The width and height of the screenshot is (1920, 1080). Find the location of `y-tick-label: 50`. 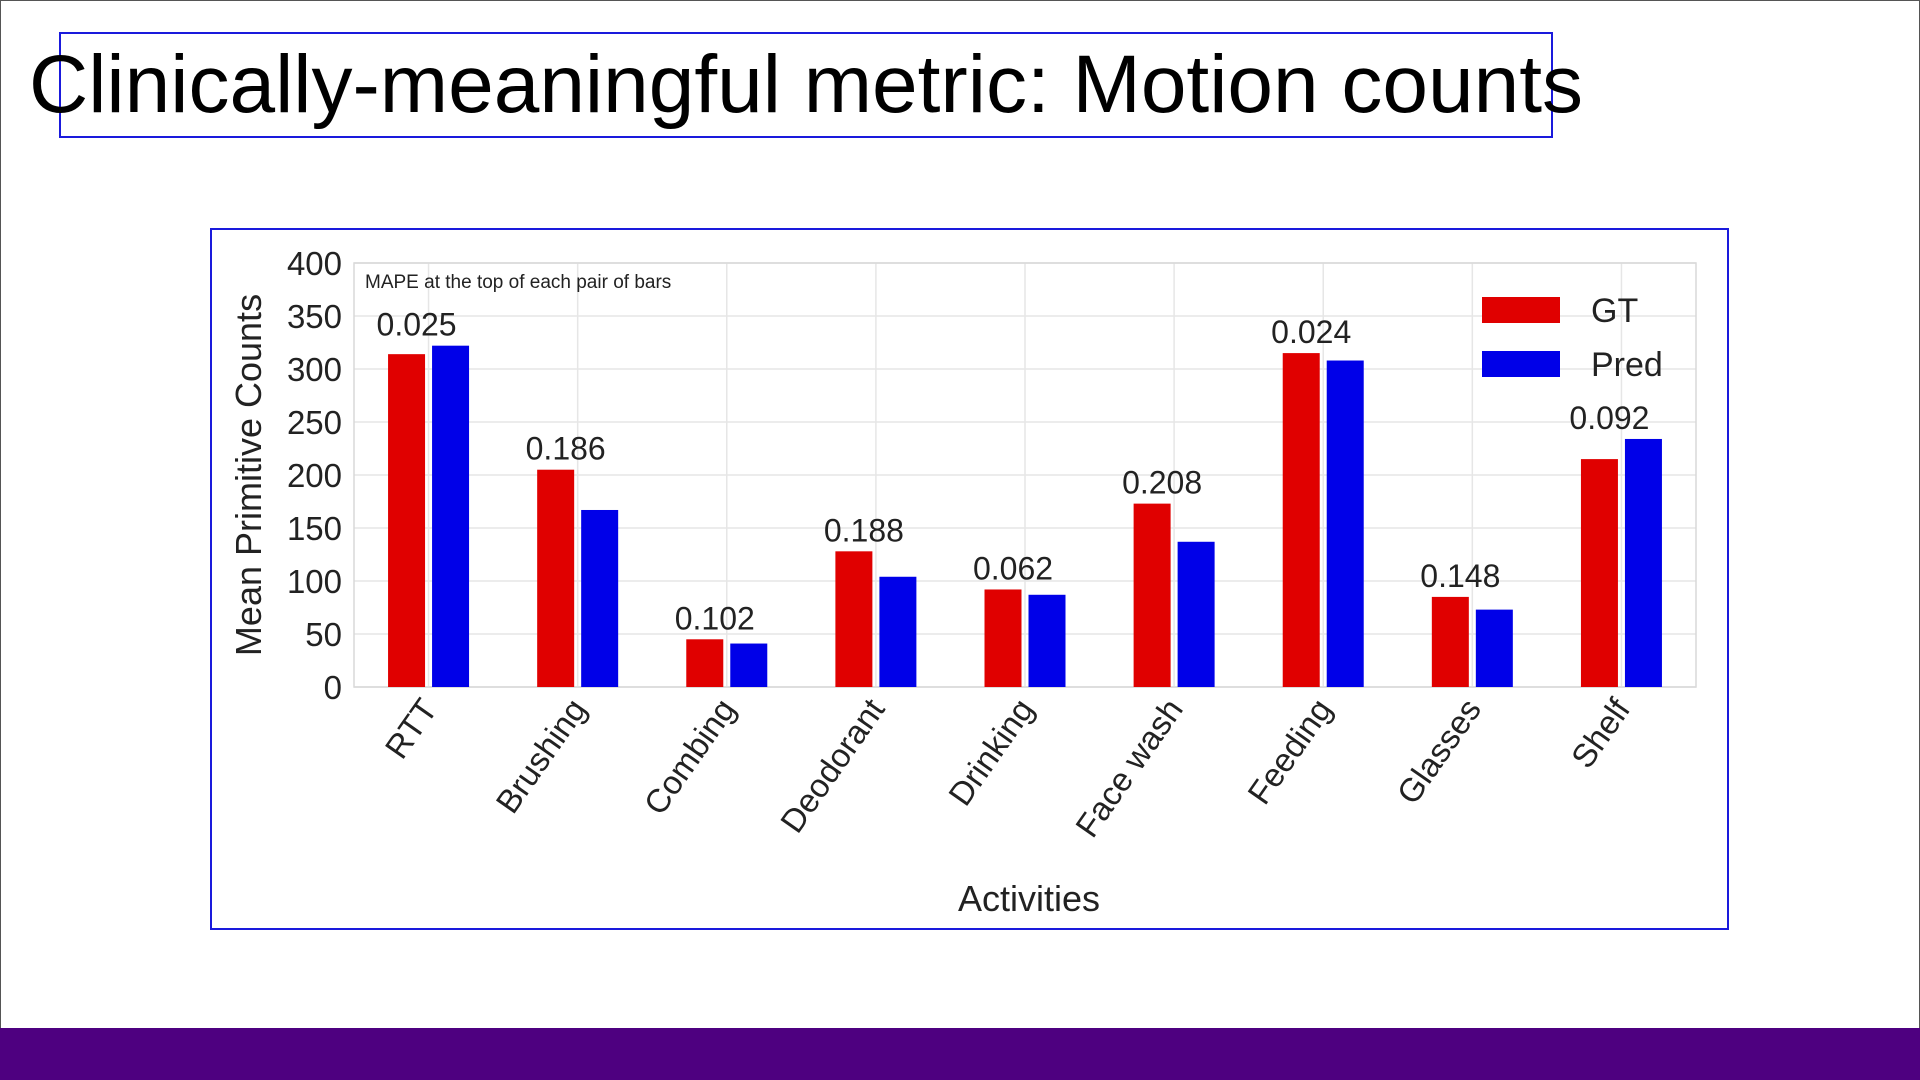

y-tick-label: 50 is located at coordinates (323, 634).